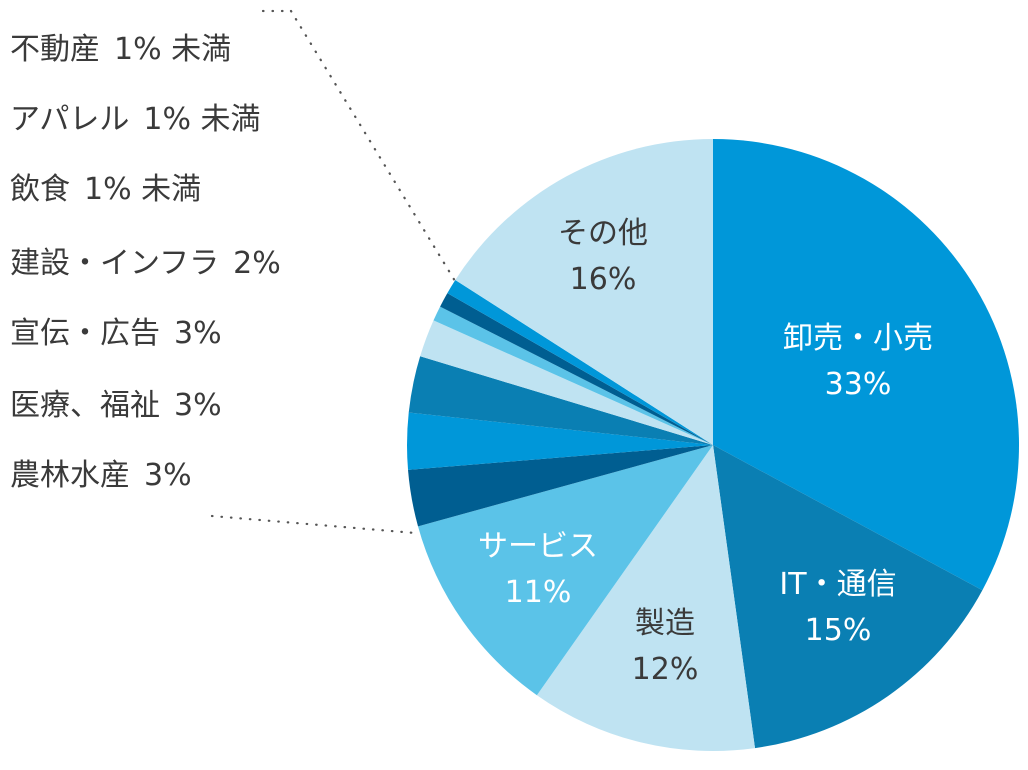  Describe the element at coordinates (313, 524) in the screenshot. I see `leader-line-bottom` at that location.